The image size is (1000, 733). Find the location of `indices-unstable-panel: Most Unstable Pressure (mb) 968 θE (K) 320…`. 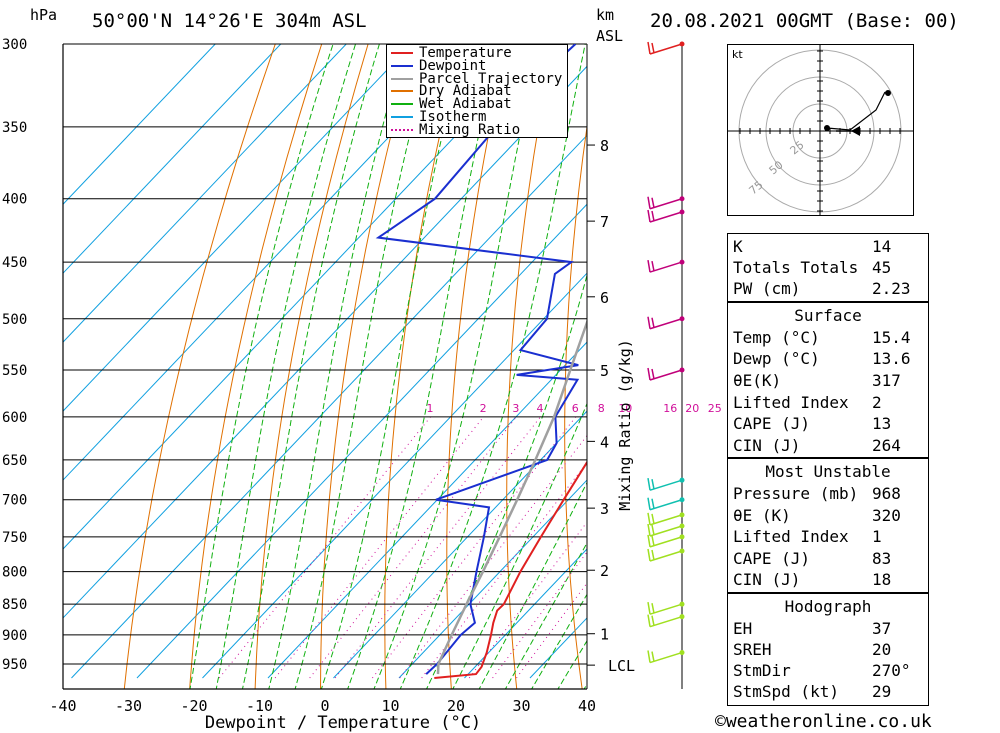

indices-unstable-panel: Most Unstable Pressure (mb) 968 θE (K) 320… is located at coordinates (828, 525).